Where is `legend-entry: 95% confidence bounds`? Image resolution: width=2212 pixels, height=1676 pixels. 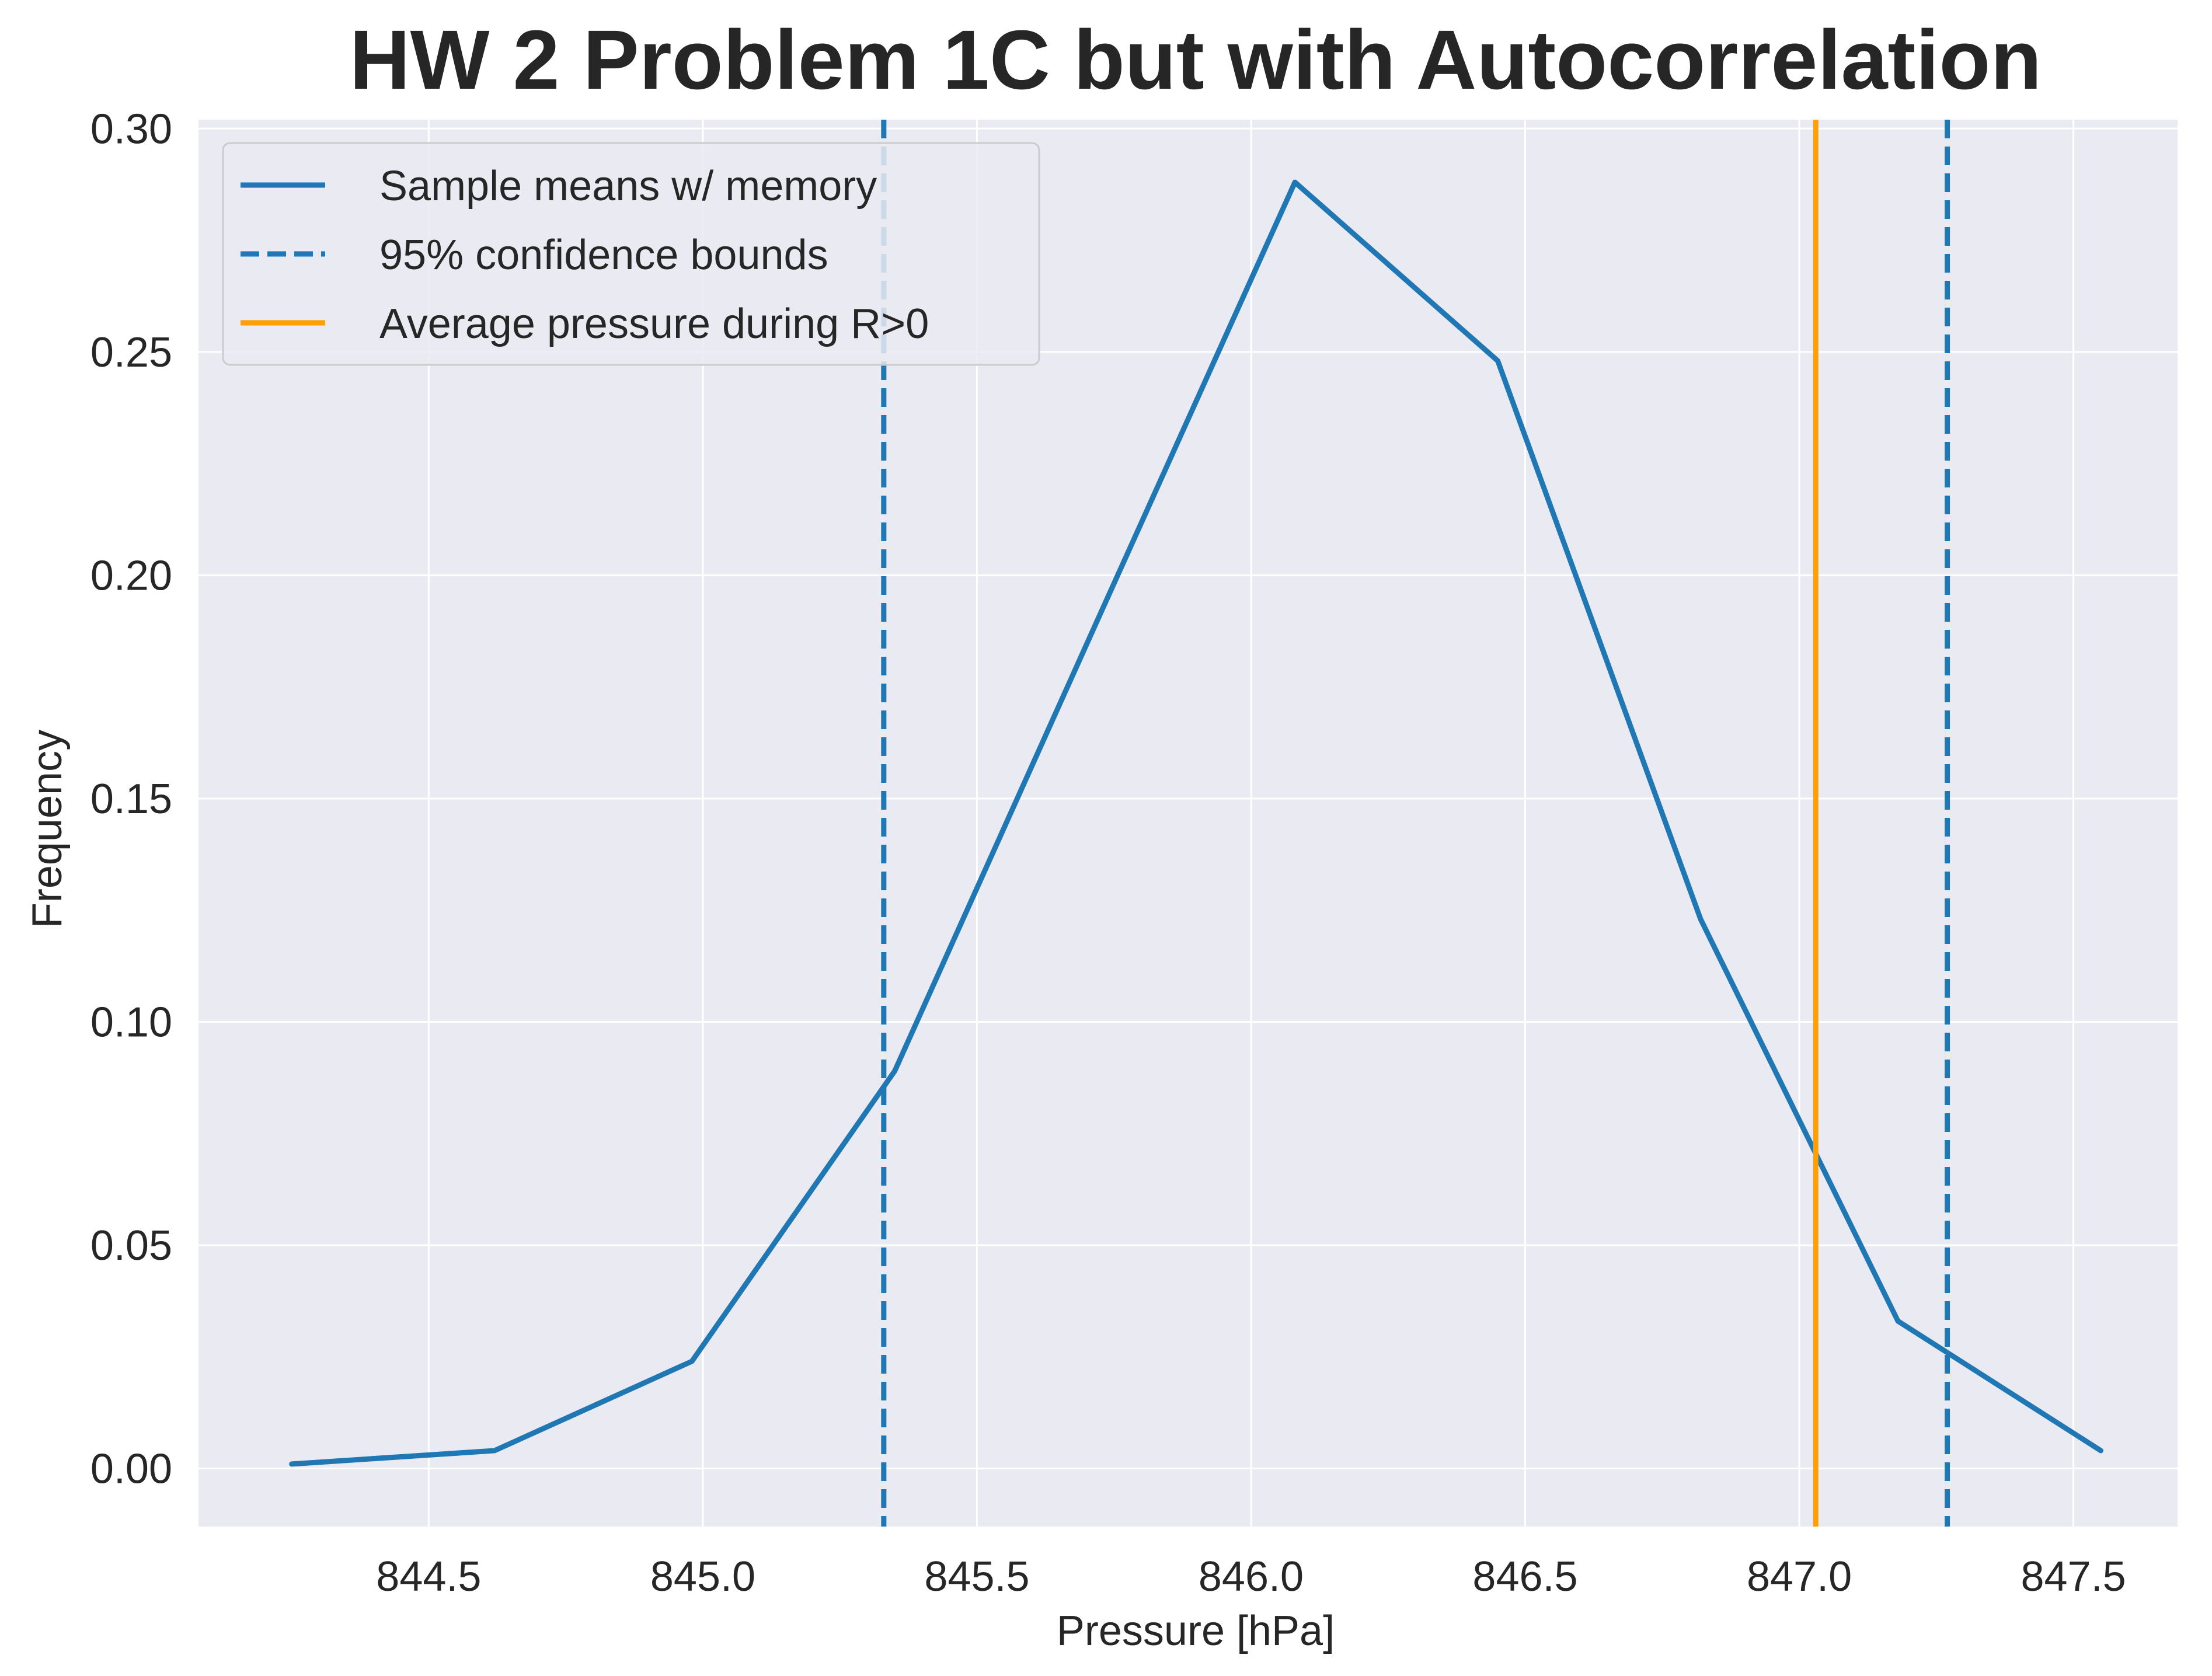
legend-entry: 95% confidence bounds is located at coordinates (603, 255).